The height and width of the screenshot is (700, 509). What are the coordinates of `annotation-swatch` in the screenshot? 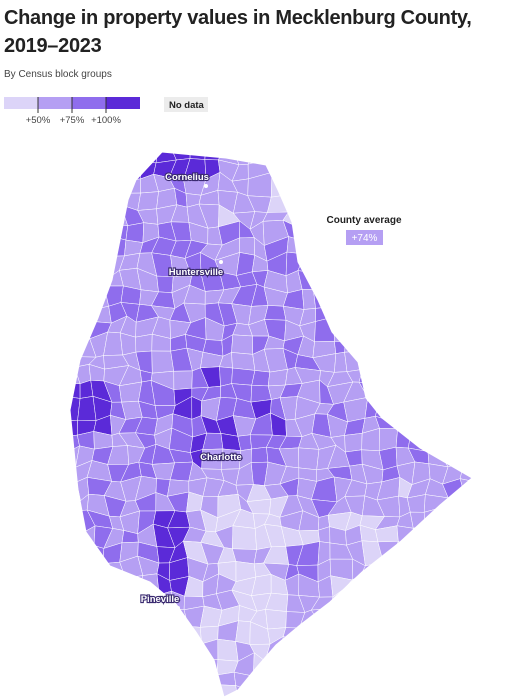 It's located at (364, 237).